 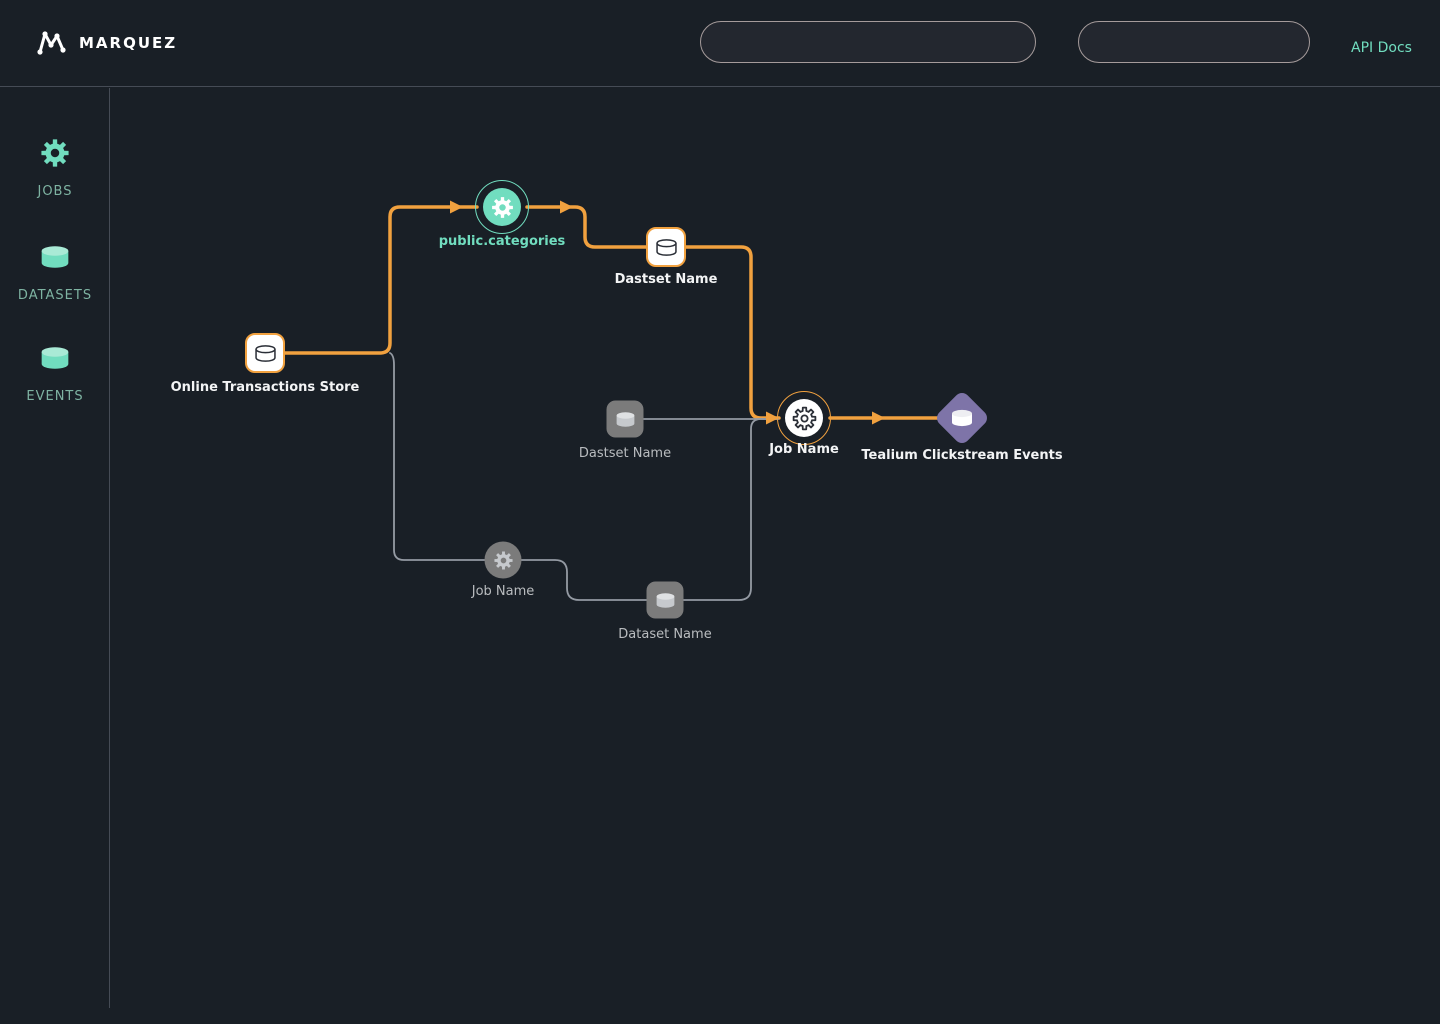 I want to click on node-label: Dataset Name, so click(x=665, y=634).